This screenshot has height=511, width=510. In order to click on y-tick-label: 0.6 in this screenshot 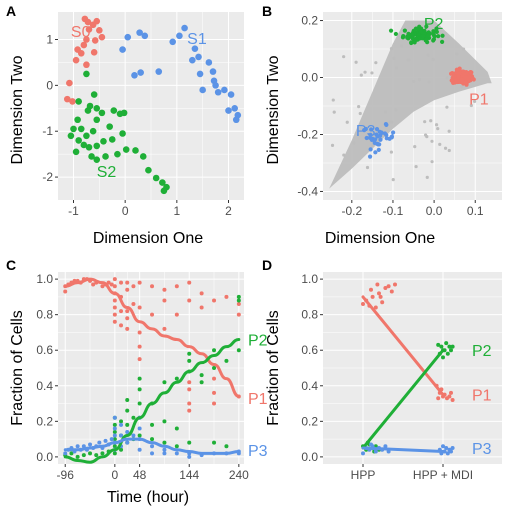, I will do `click(309, 350)`.